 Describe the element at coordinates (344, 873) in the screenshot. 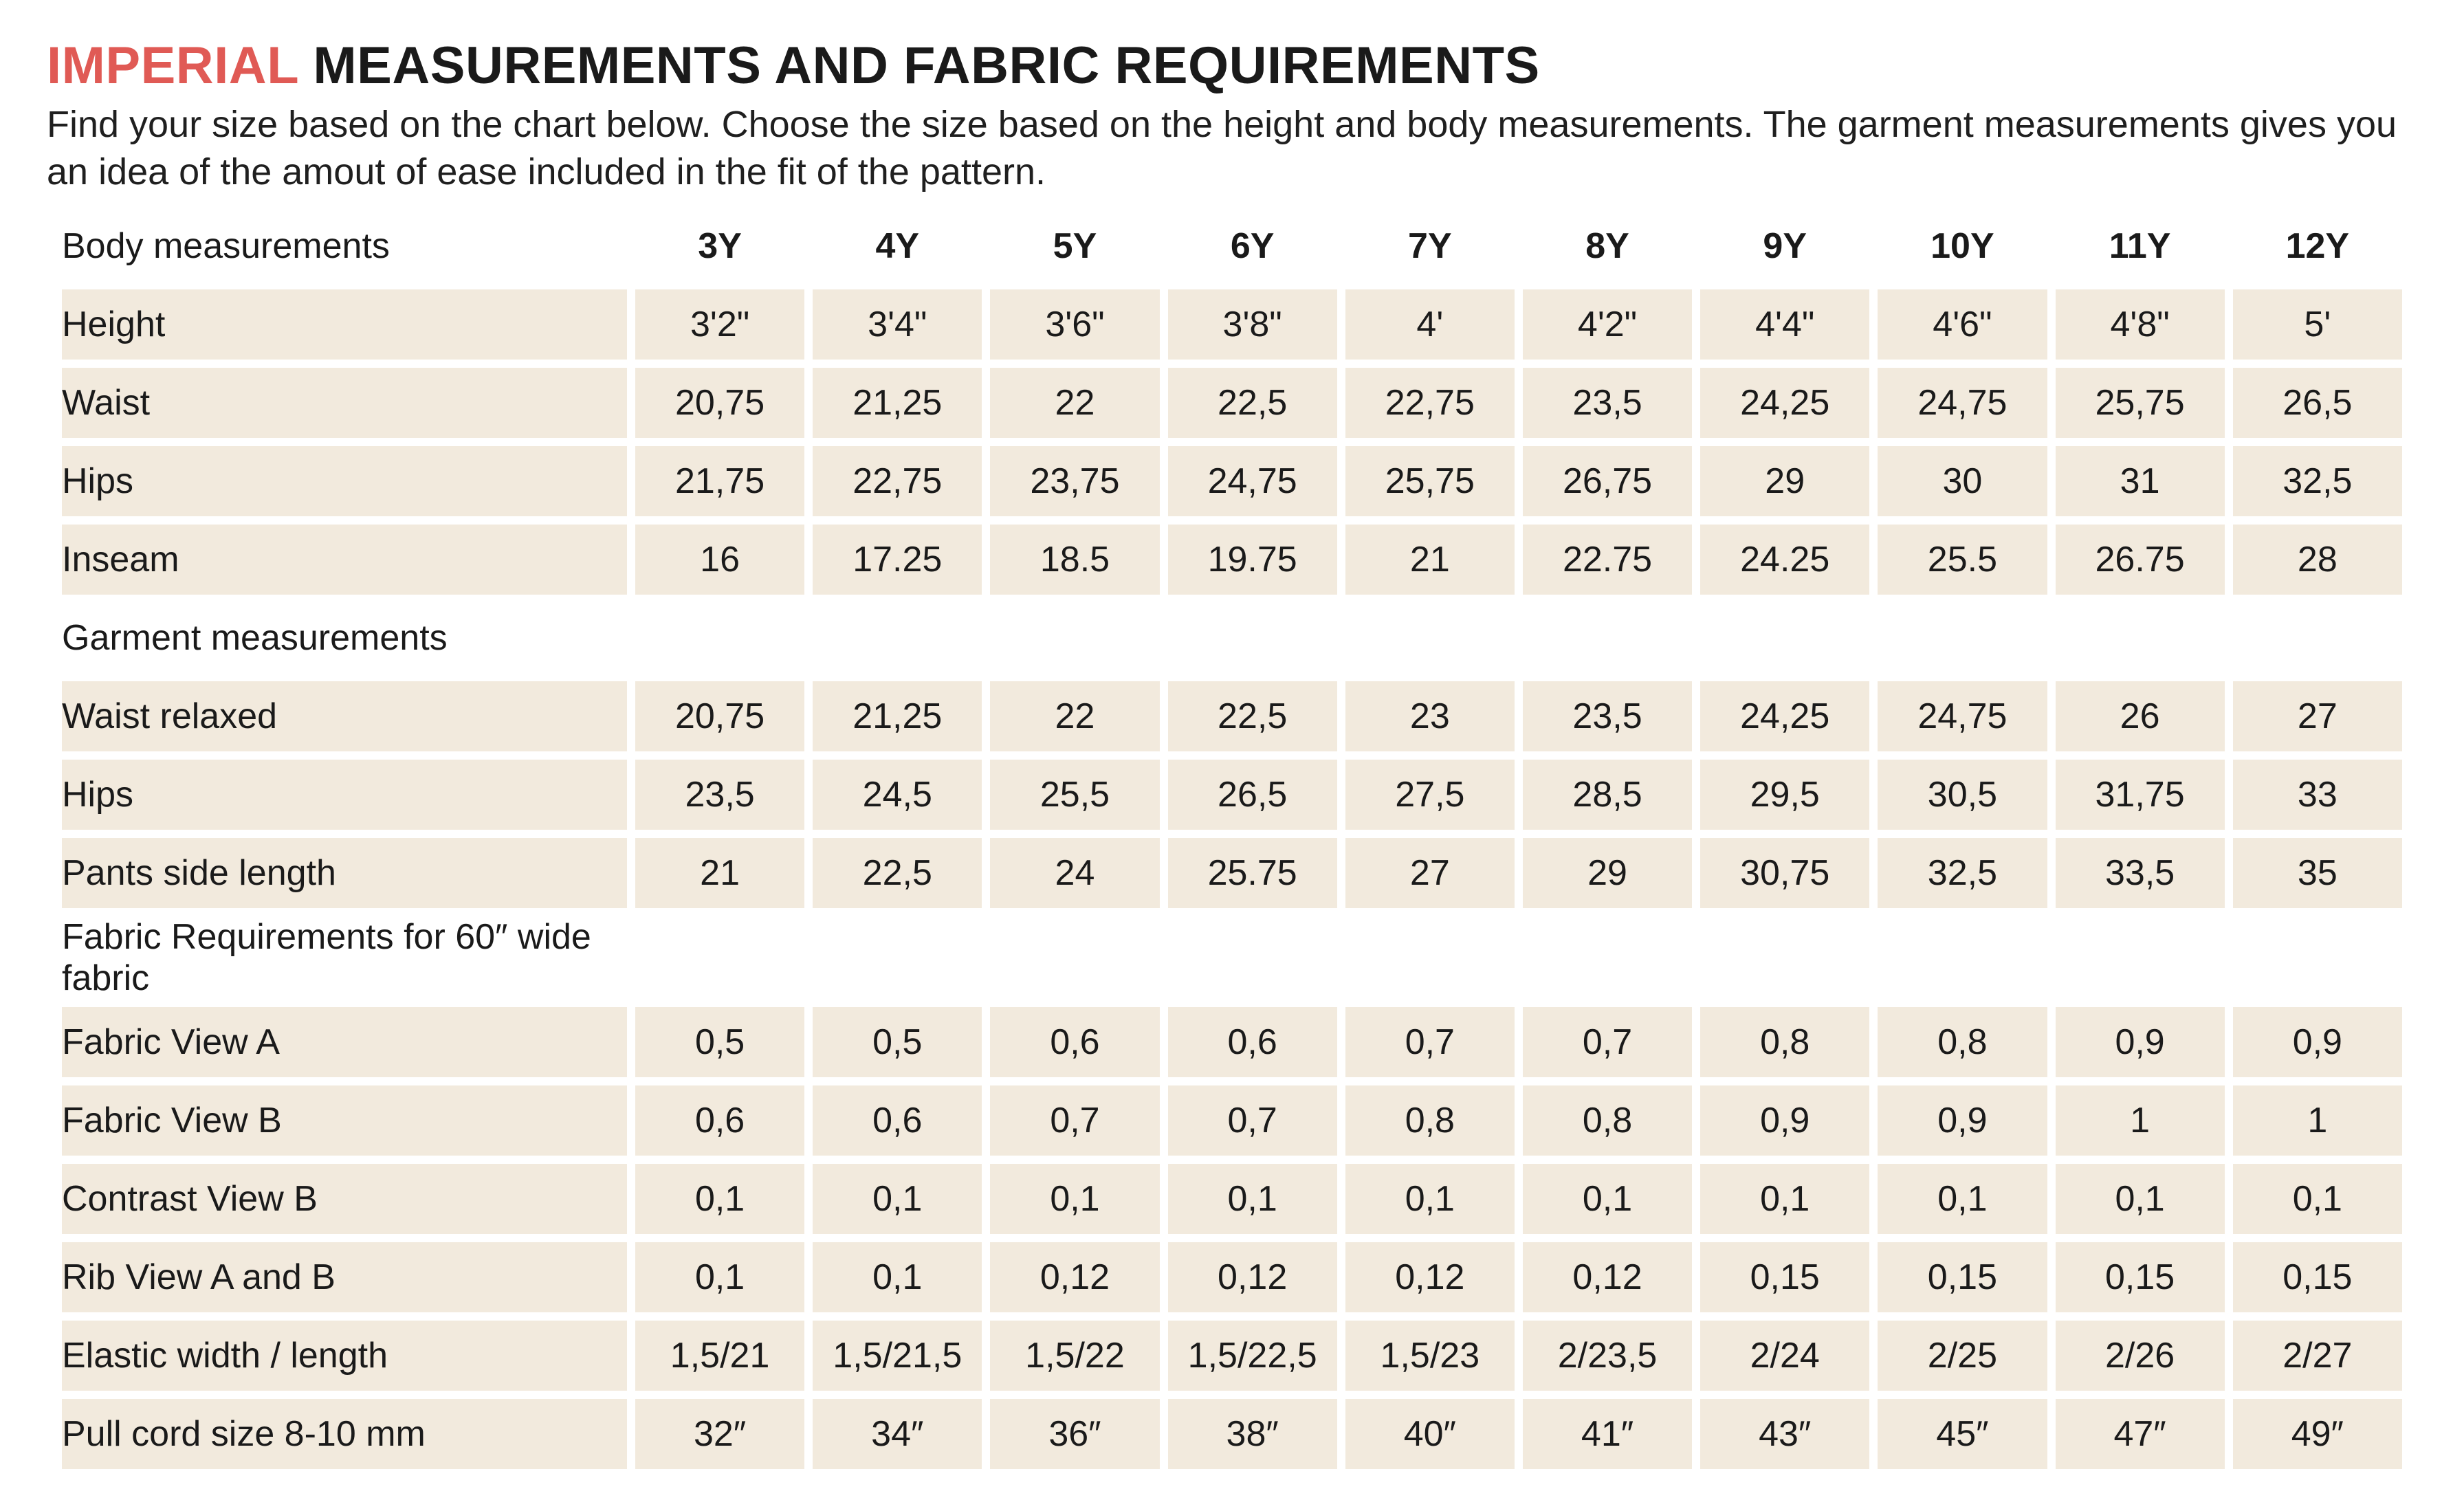

I see `row-label: Pants side length` at that location.